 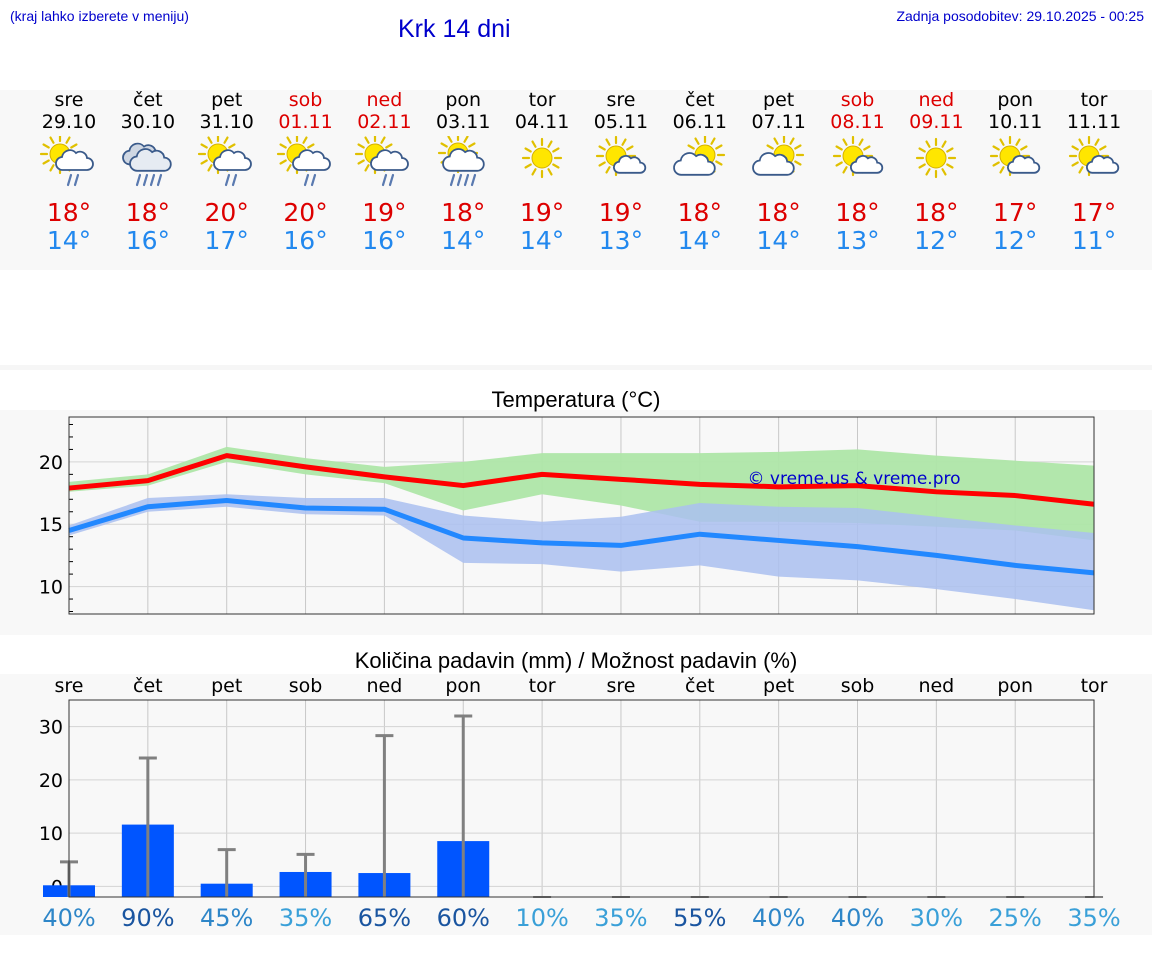 What do you see at coordinates (542, 122) in the screenshot?
I see `day-date: 04.11` at bounding box center [542, 122].